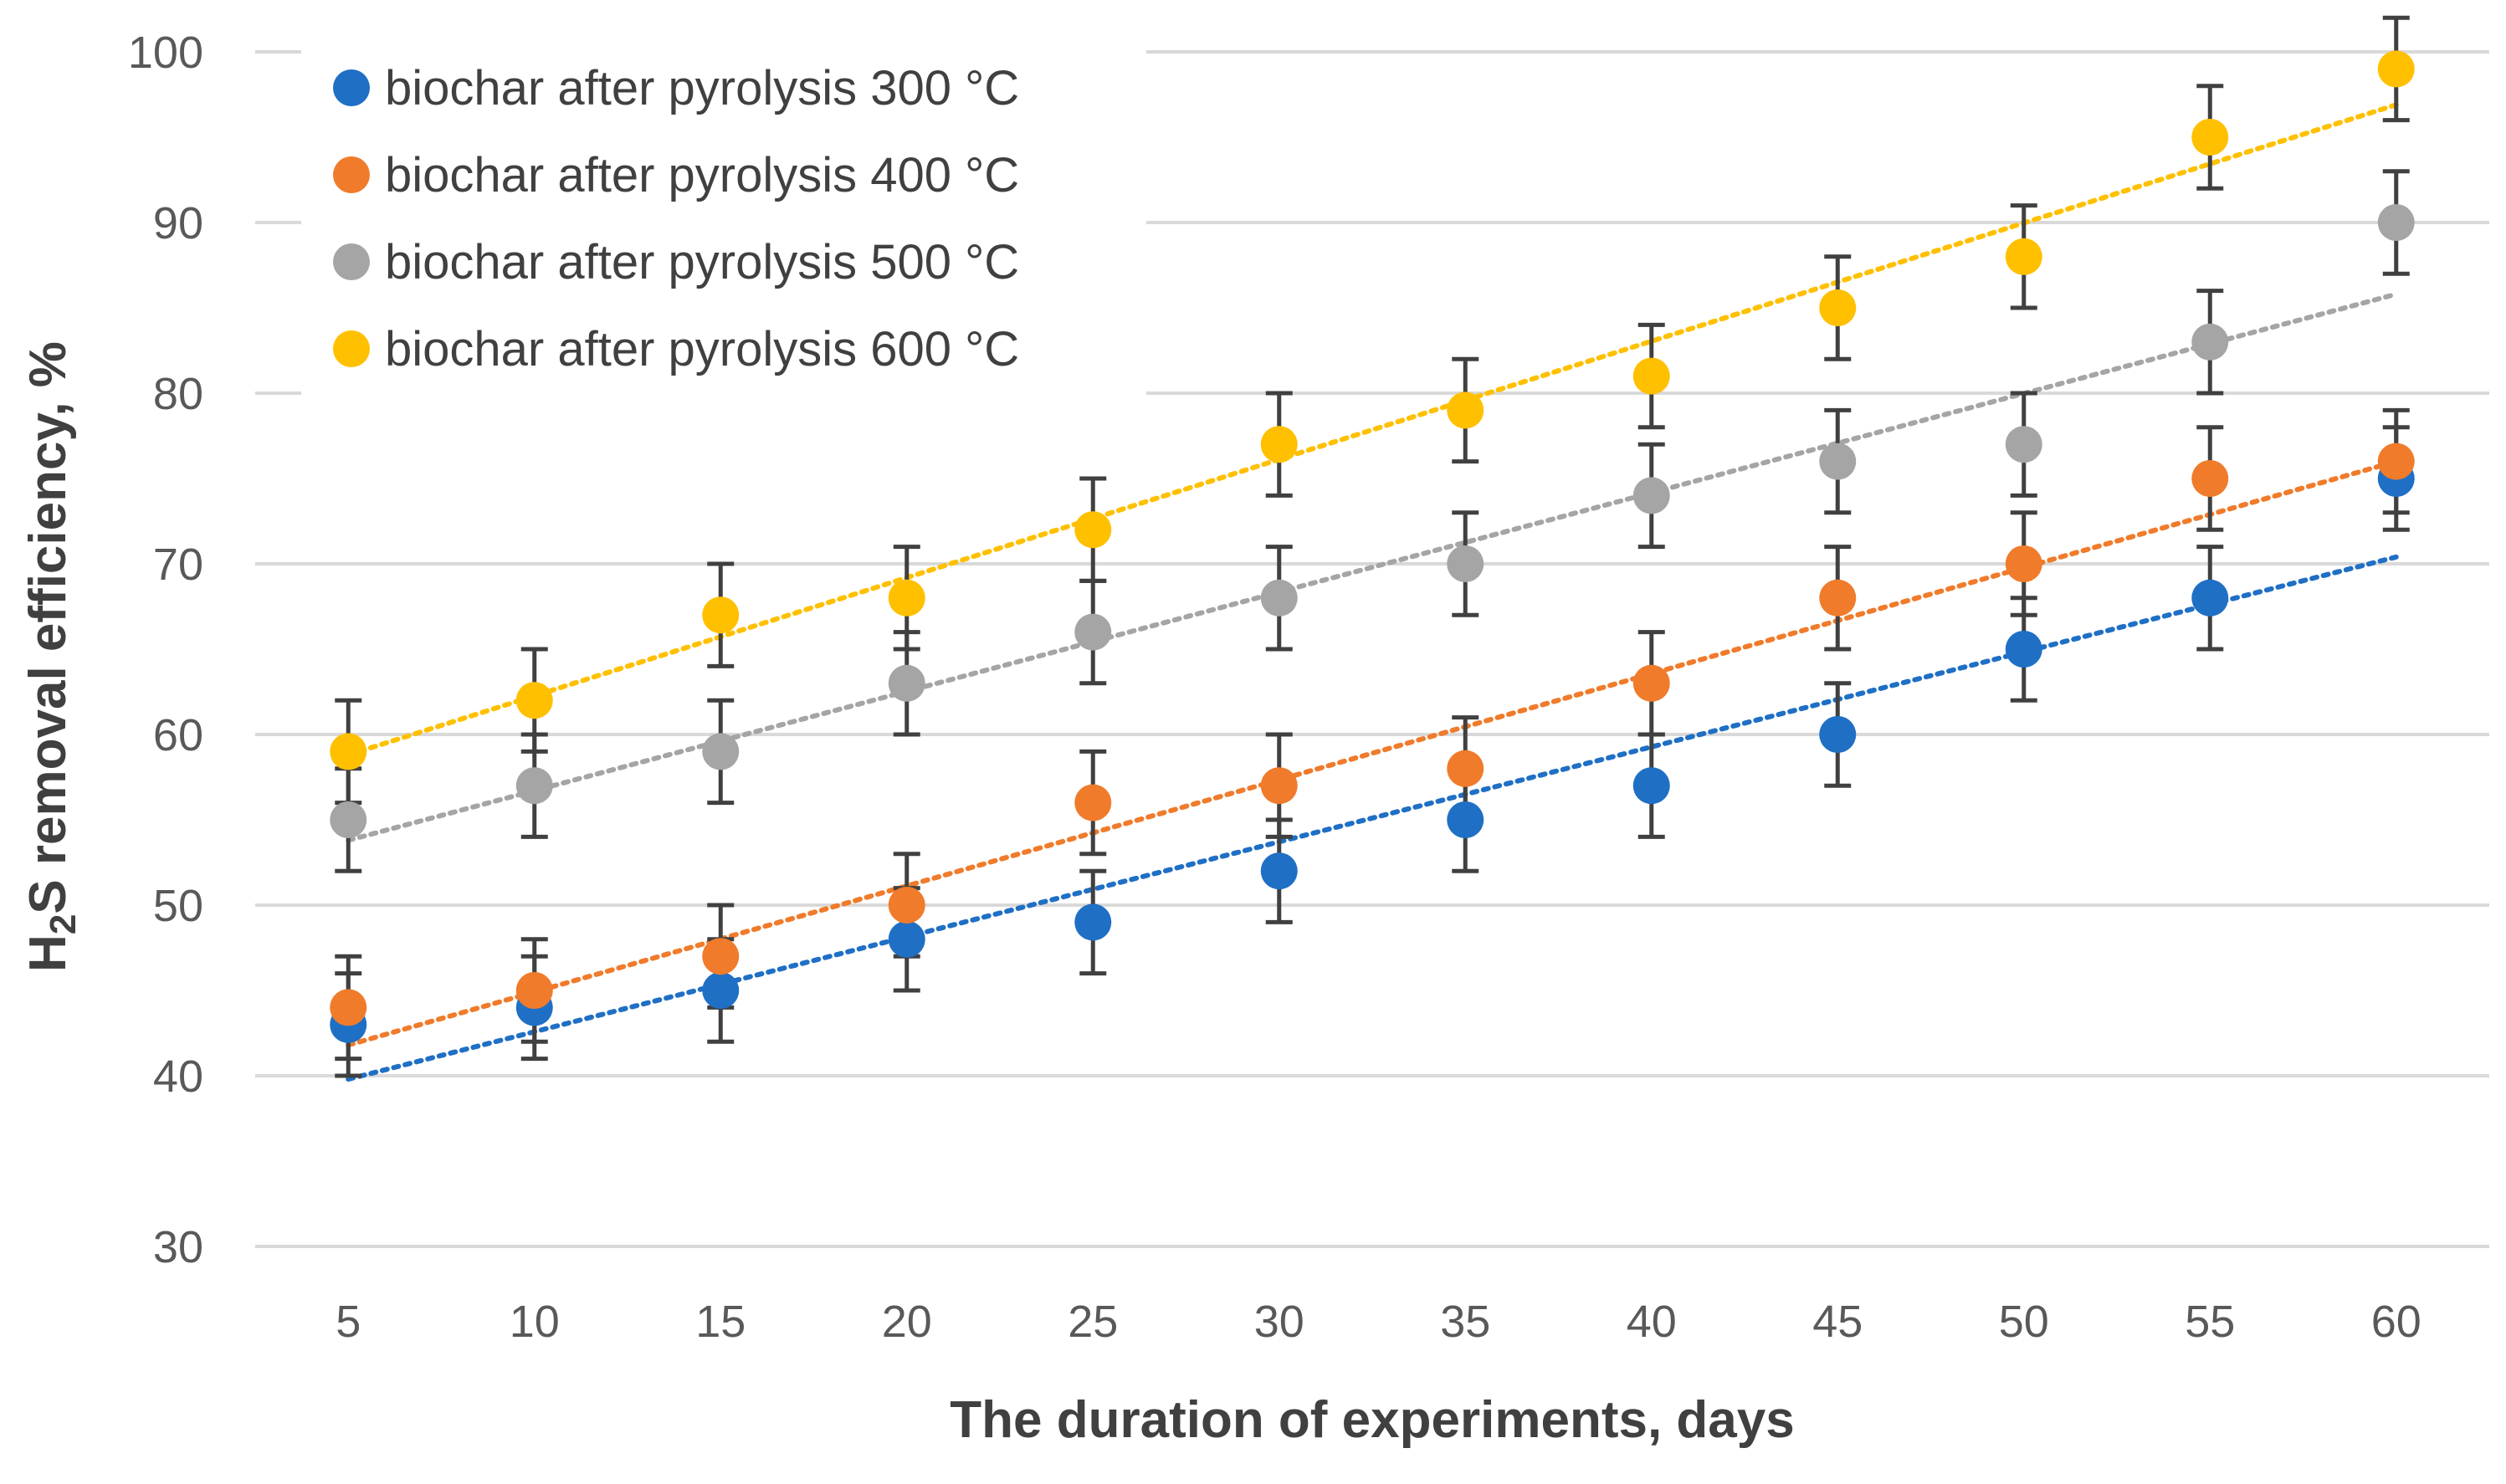 The height and width of the screenshot is (1484, 2506). Describe the element at coordinates (178, 906) in the screenshot. I see `y-tick-label: 50` at that location.